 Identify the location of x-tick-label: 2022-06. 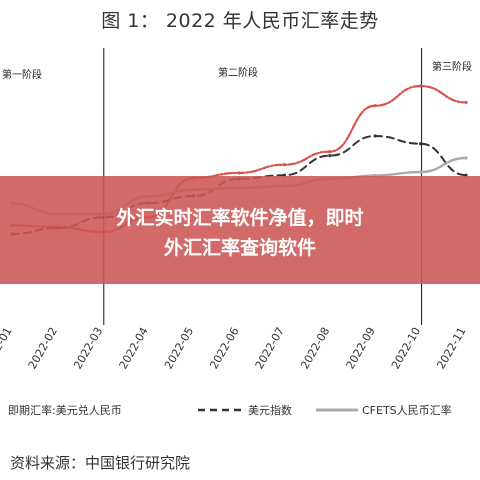
(224, 348).